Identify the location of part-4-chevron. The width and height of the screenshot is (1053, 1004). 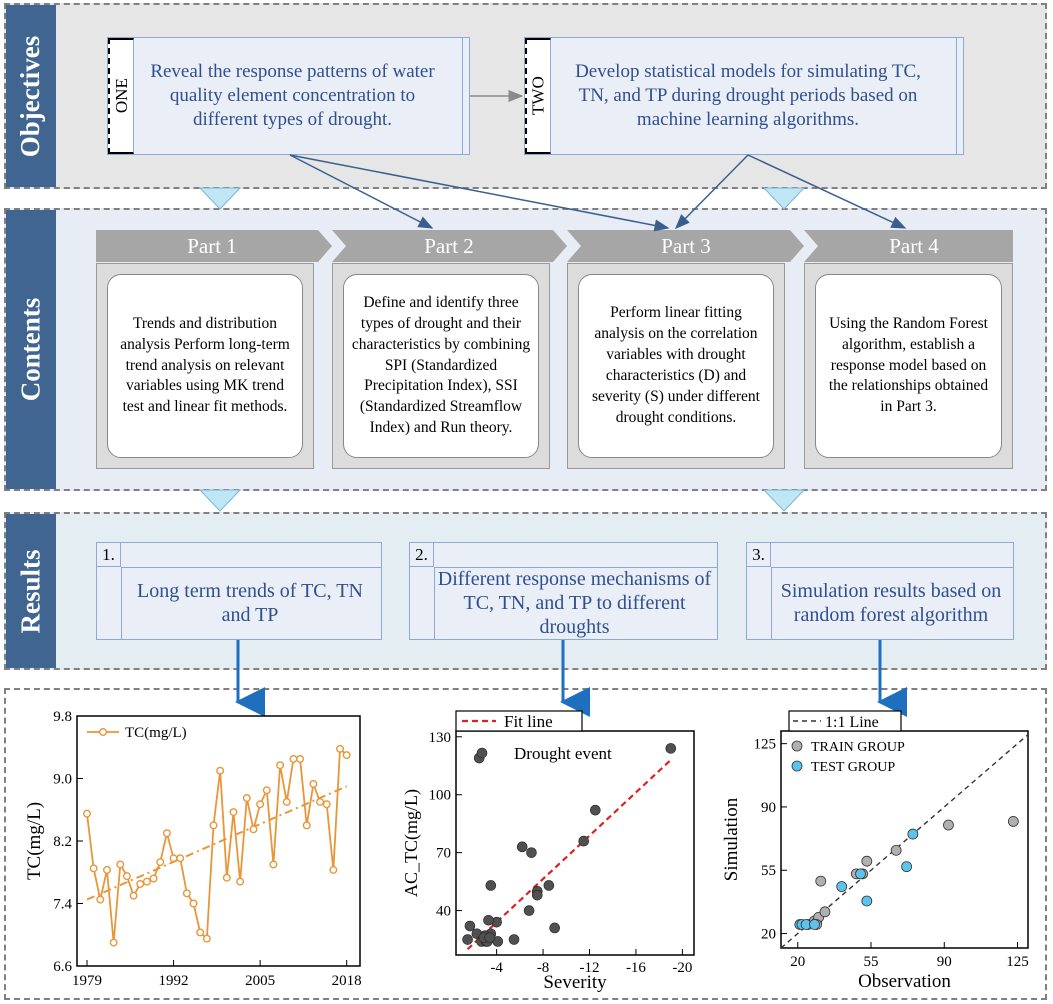
(908, 246).